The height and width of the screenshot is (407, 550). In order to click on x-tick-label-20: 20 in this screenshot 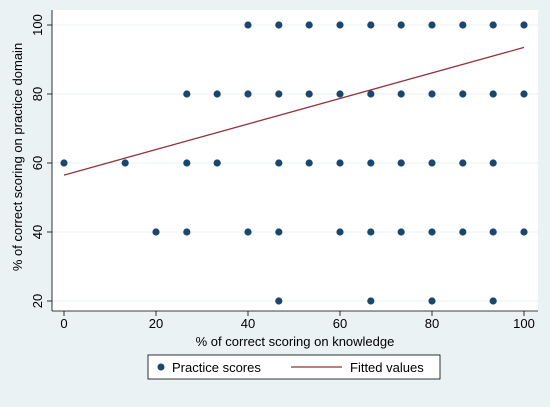, I will do `click(156, 323)`.